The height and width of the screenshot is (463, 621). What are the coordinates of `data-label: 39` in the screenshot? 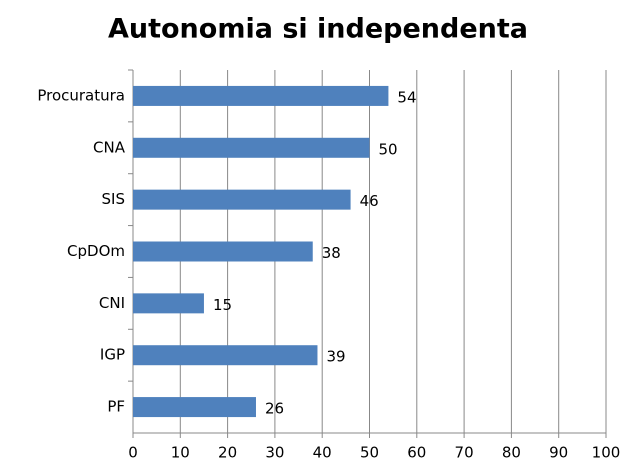 It's located at (335, 357).